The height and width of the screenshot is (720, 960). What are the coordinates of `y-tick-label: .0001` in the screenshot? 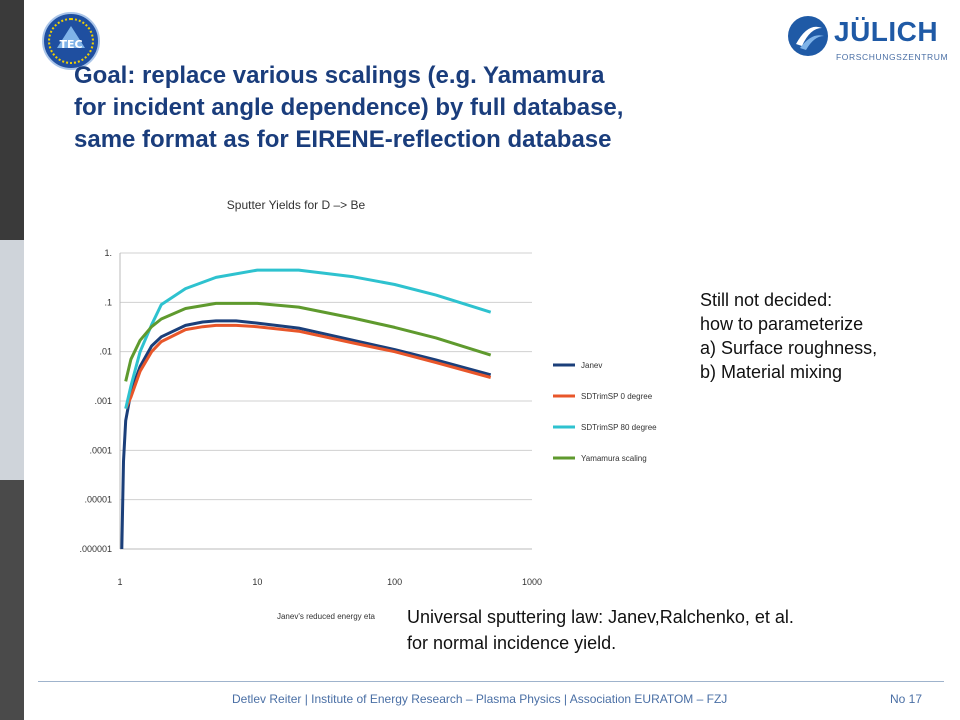 It's located at (100, 450).